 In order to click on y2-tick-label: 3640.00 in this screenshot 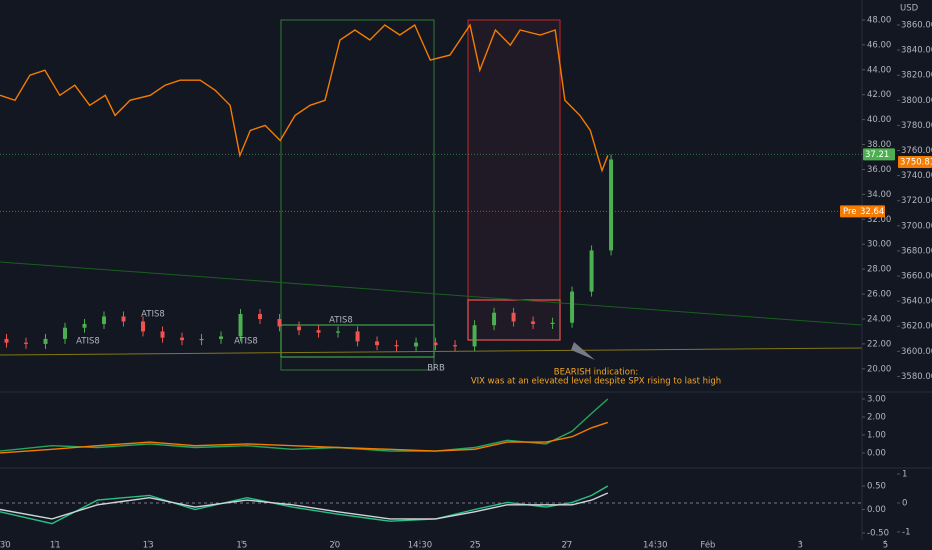, I will do `click(916, 302)`.